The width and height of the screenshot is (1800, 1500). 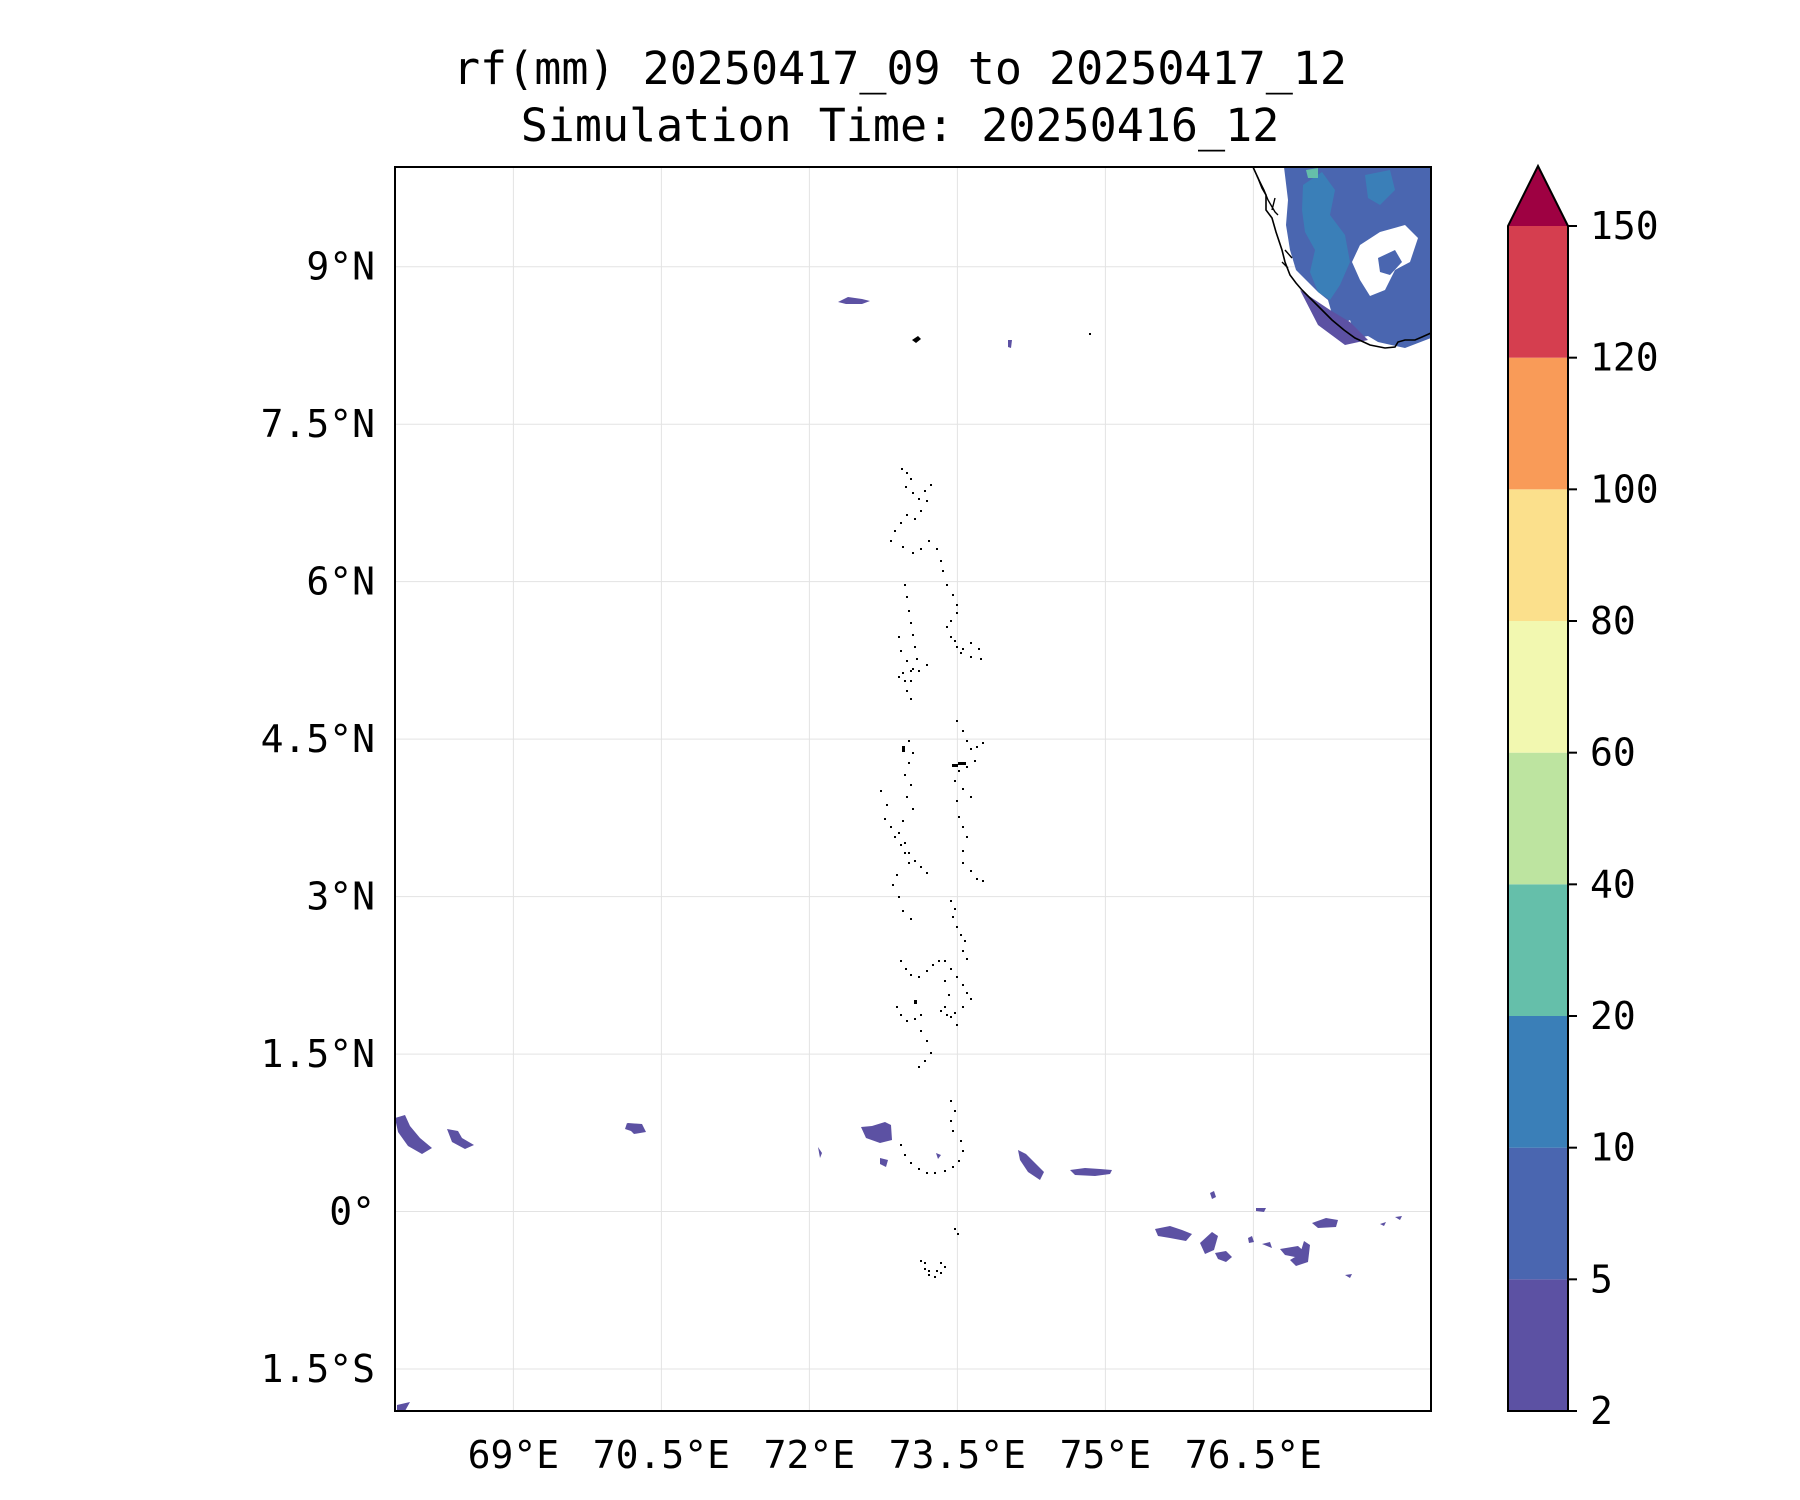 What do you see at coordinates (1583, 798) in the screenshot?
I see `colorbar: 2 5 10 20 40 60 80 100 120 150` at bounding box center [1583, 798].